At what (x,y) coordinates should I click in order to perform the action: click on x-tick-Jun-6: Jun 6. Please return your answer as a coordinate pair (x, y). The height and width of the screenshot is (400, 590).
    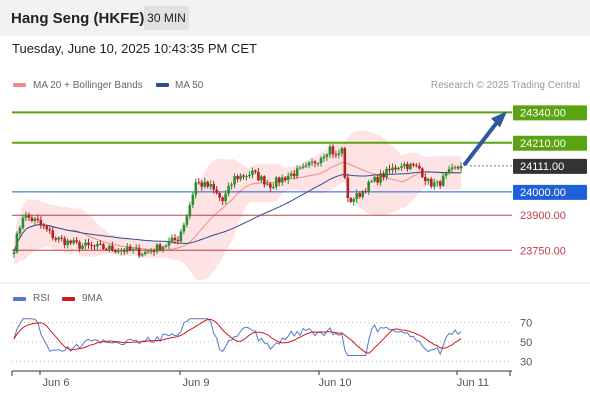
    Looking at the image, I should click on (56, 383).